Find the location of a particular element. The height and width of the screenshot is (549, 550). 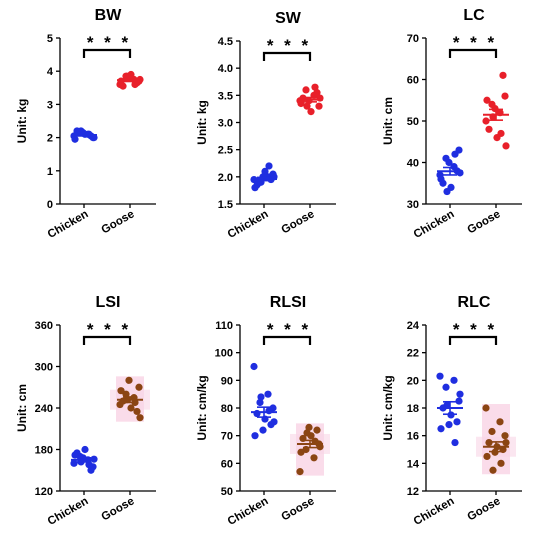

y-tick-label: 110 is located at coordinates (224, 326).